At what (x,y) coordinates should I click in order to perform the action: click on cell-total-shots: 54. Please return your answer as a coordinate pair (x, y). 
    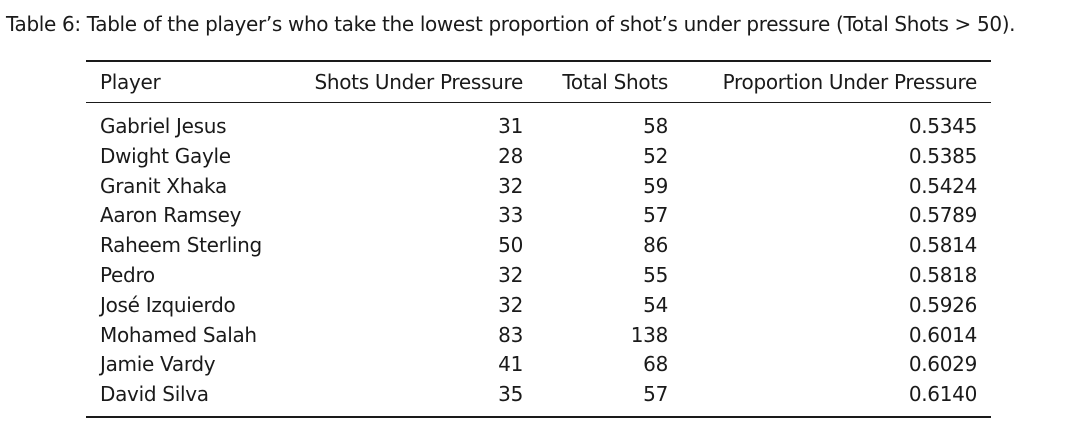
    Looking at the image, I should click on (655, 304).